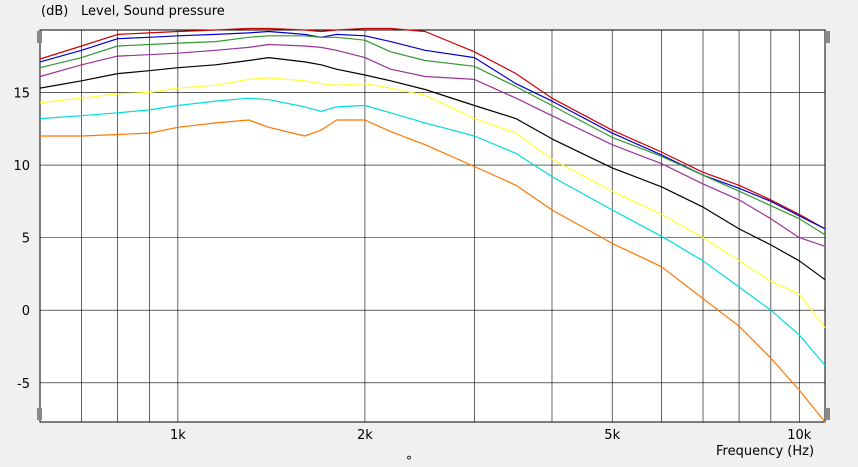 The width and height of the screenshot is (858, 467). What do you see at coordinates (21, 166) in the screenshot?
I see `y-tick-label: 10` at bounding box center [21, 166].